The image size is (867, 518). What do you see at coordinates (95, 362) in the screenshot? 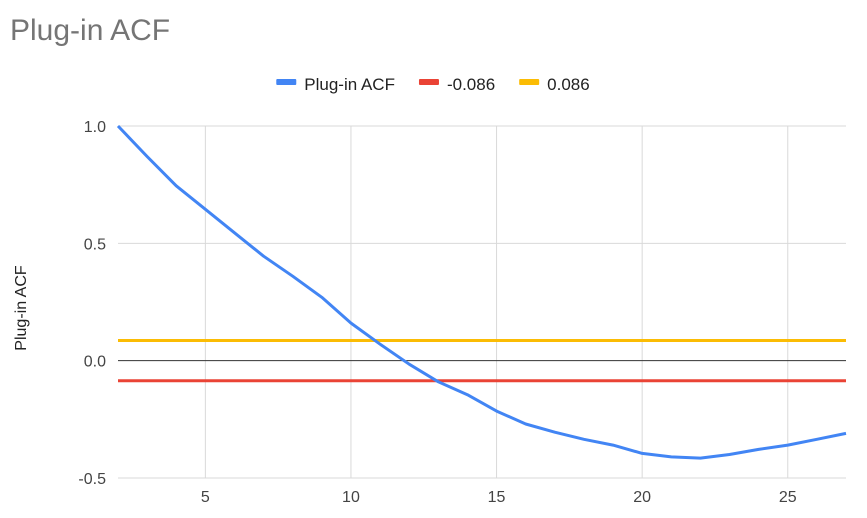
I see `y-tick-label: 0.0` at bounding box center [95, 362].